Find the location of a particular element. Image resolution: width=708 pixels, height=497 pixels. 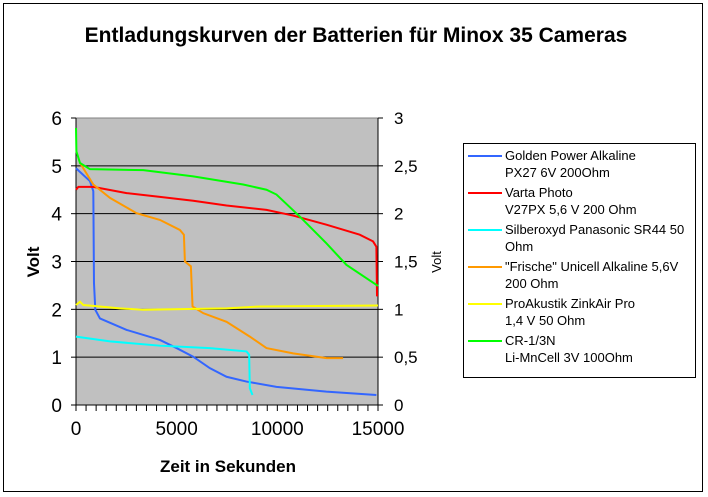

legend-label: ProAkustik ZinkAir Pro 1,4 V 50 Ohm is located at coordinates (570, 312).